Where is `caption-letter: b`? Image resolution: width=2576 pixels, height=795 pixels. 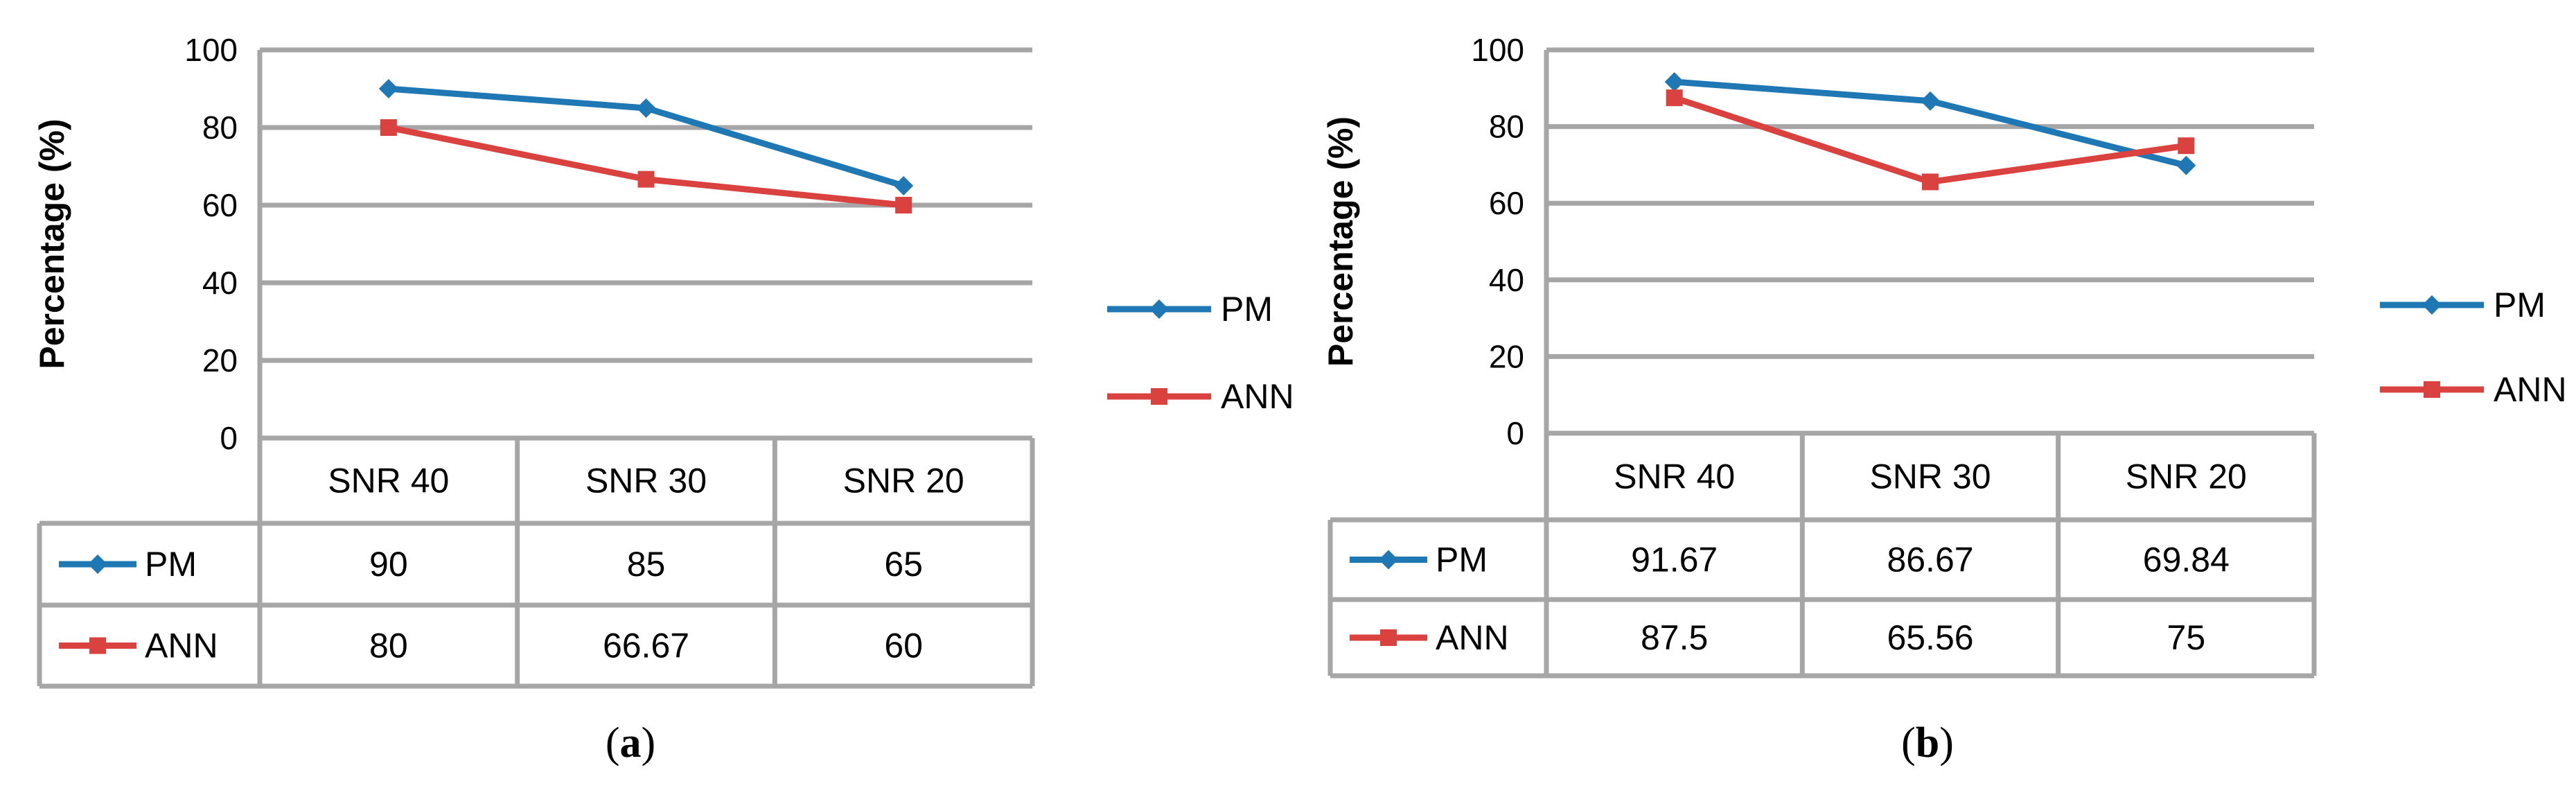
caption-letter: b is located at coordinates (1927, 743).